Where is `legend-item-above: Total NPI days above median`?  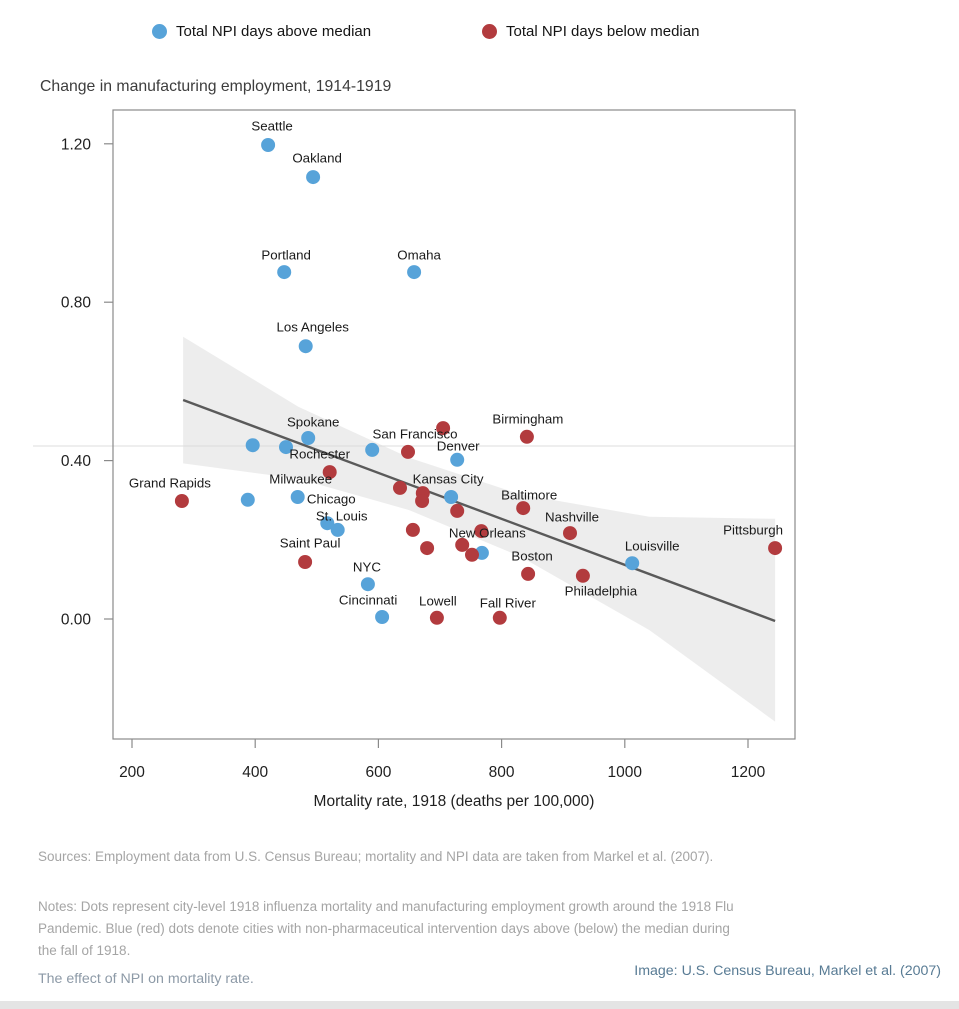
legend-item-above: Total NPI days above median is located at coordinates (261, 31).